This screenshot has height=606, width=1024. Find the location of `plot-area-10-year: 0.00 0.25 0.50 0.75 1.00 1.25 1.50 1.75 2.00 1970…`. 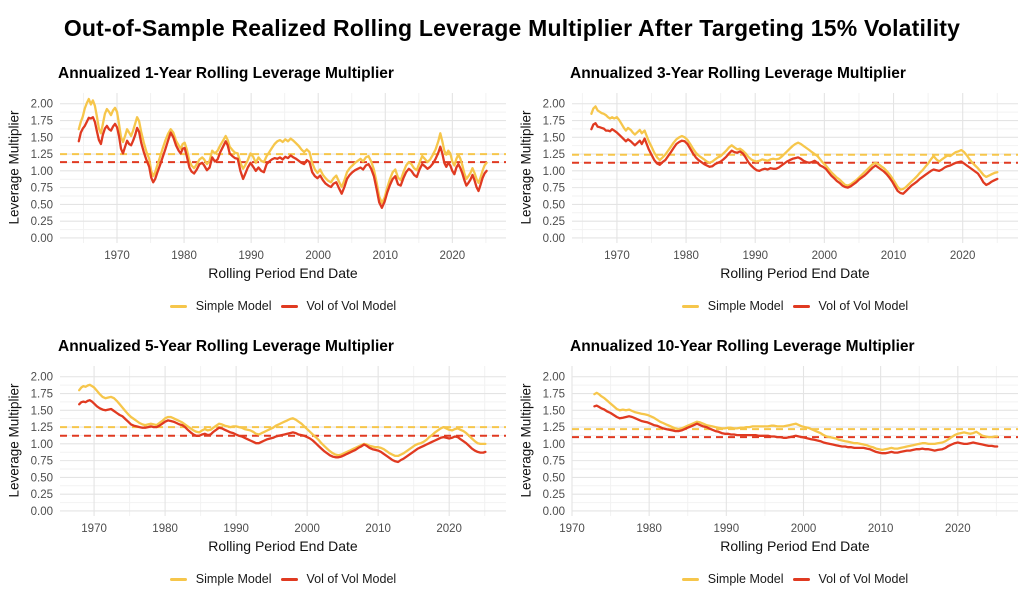

plot-area-10-year: 0.00 0.25 0.50 0.75 1.00 1.25 1.50 1.75 2.00 1970… is located at coordinates (780, 450).